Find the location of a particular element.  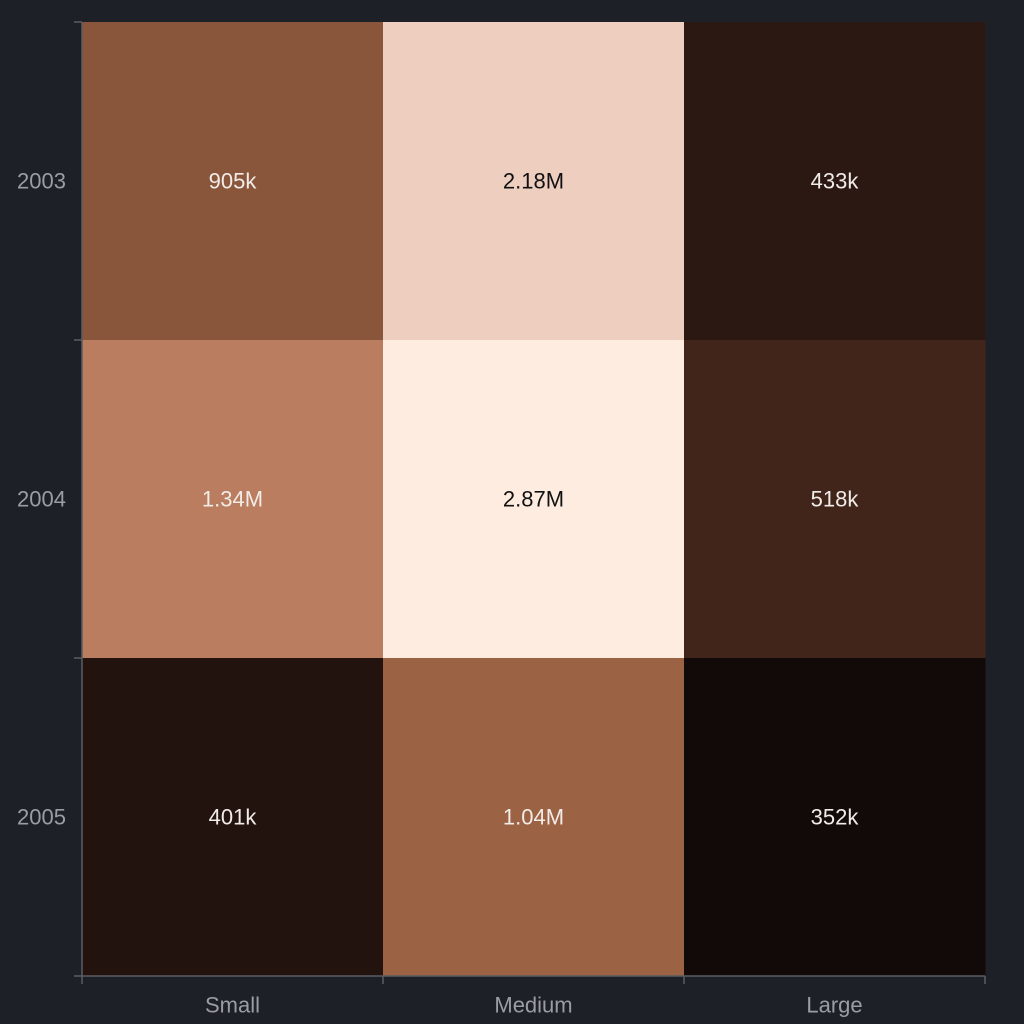

cell-value-label: 1.34M is located at coordinates (232, 499).